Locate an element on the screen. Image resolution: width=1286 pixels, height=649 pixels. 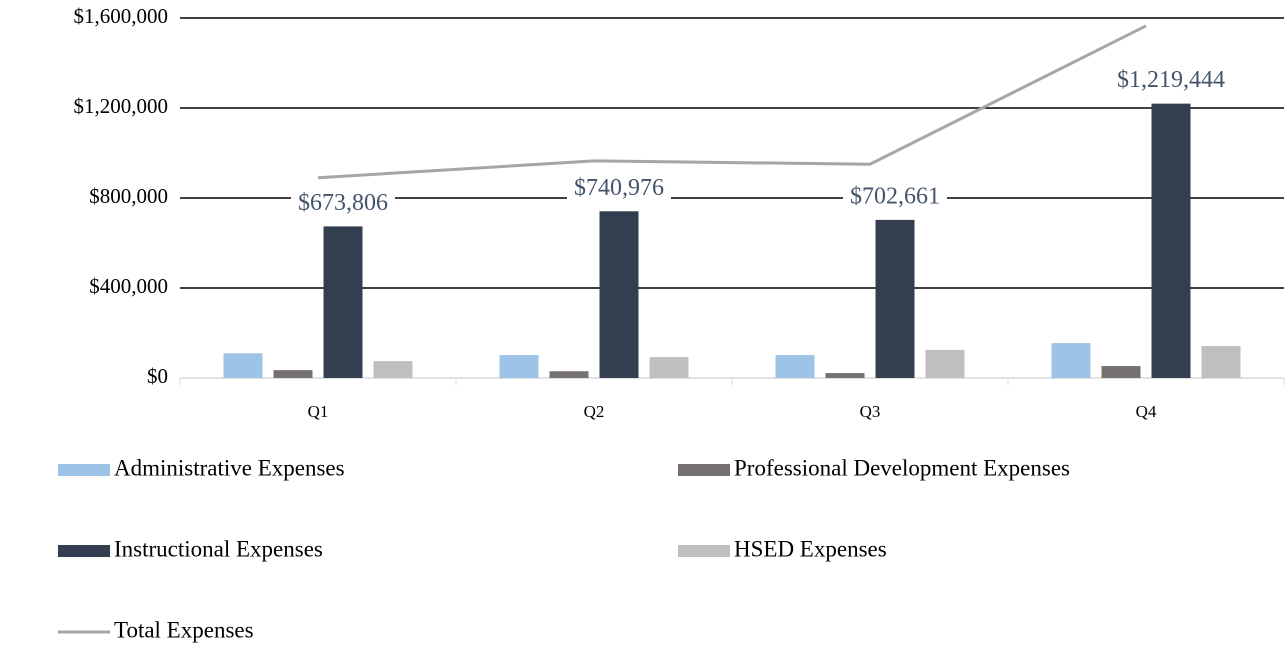
y-tick-label: $1,600,000 is located at coordinates (121, 16).